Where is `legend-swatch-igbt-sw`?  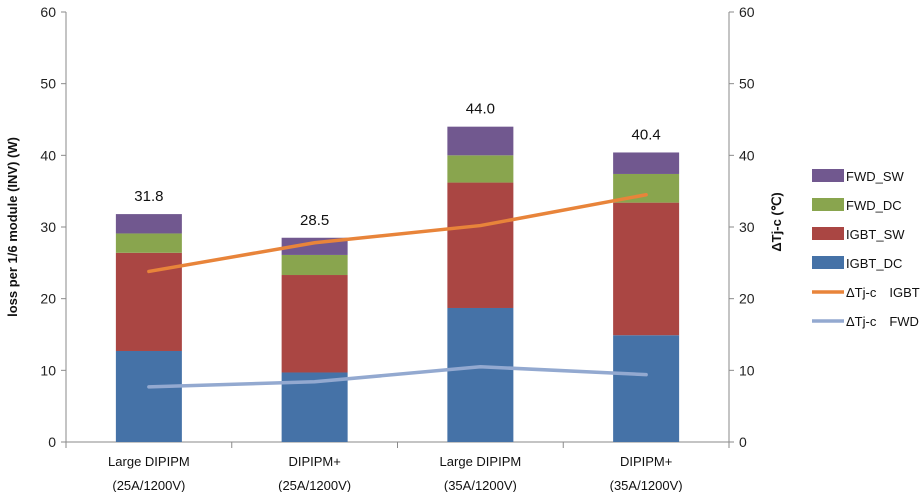 legend-swatch-igbt-sw is located at coordinates (828, 233).